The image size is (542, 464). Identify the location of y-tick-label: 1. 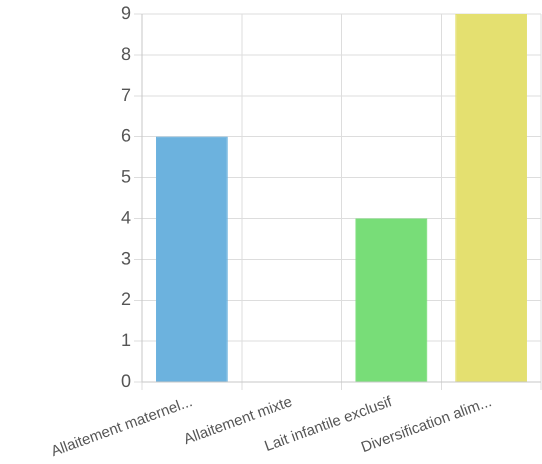
(126, 340).